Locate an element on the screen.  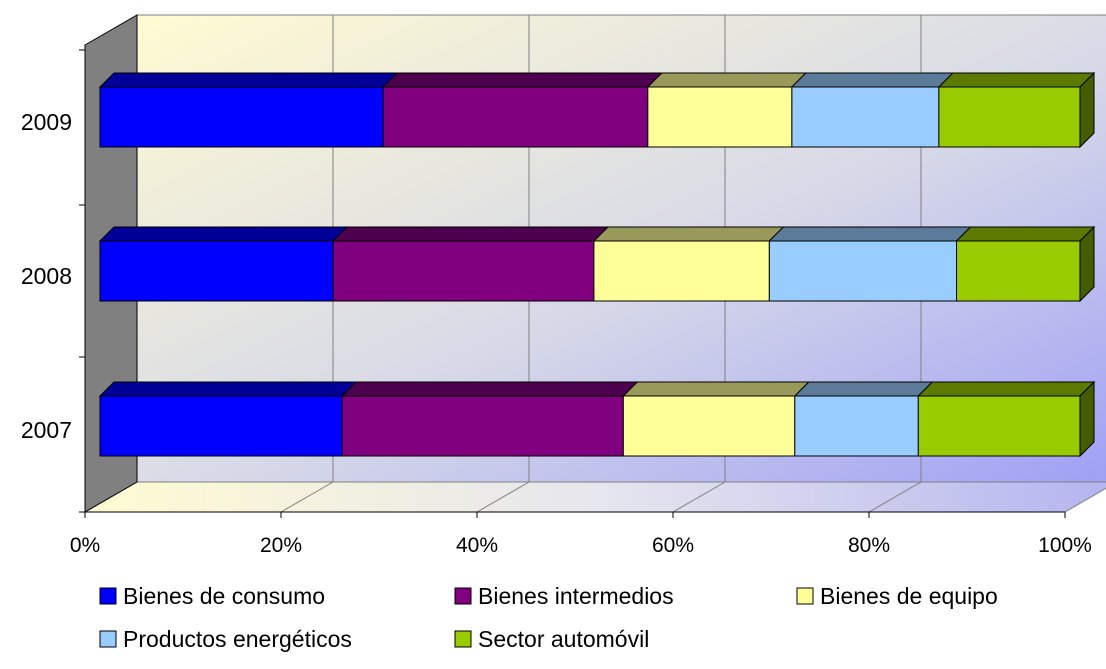
bar-group-2009 is located at coordinates (597, 110).